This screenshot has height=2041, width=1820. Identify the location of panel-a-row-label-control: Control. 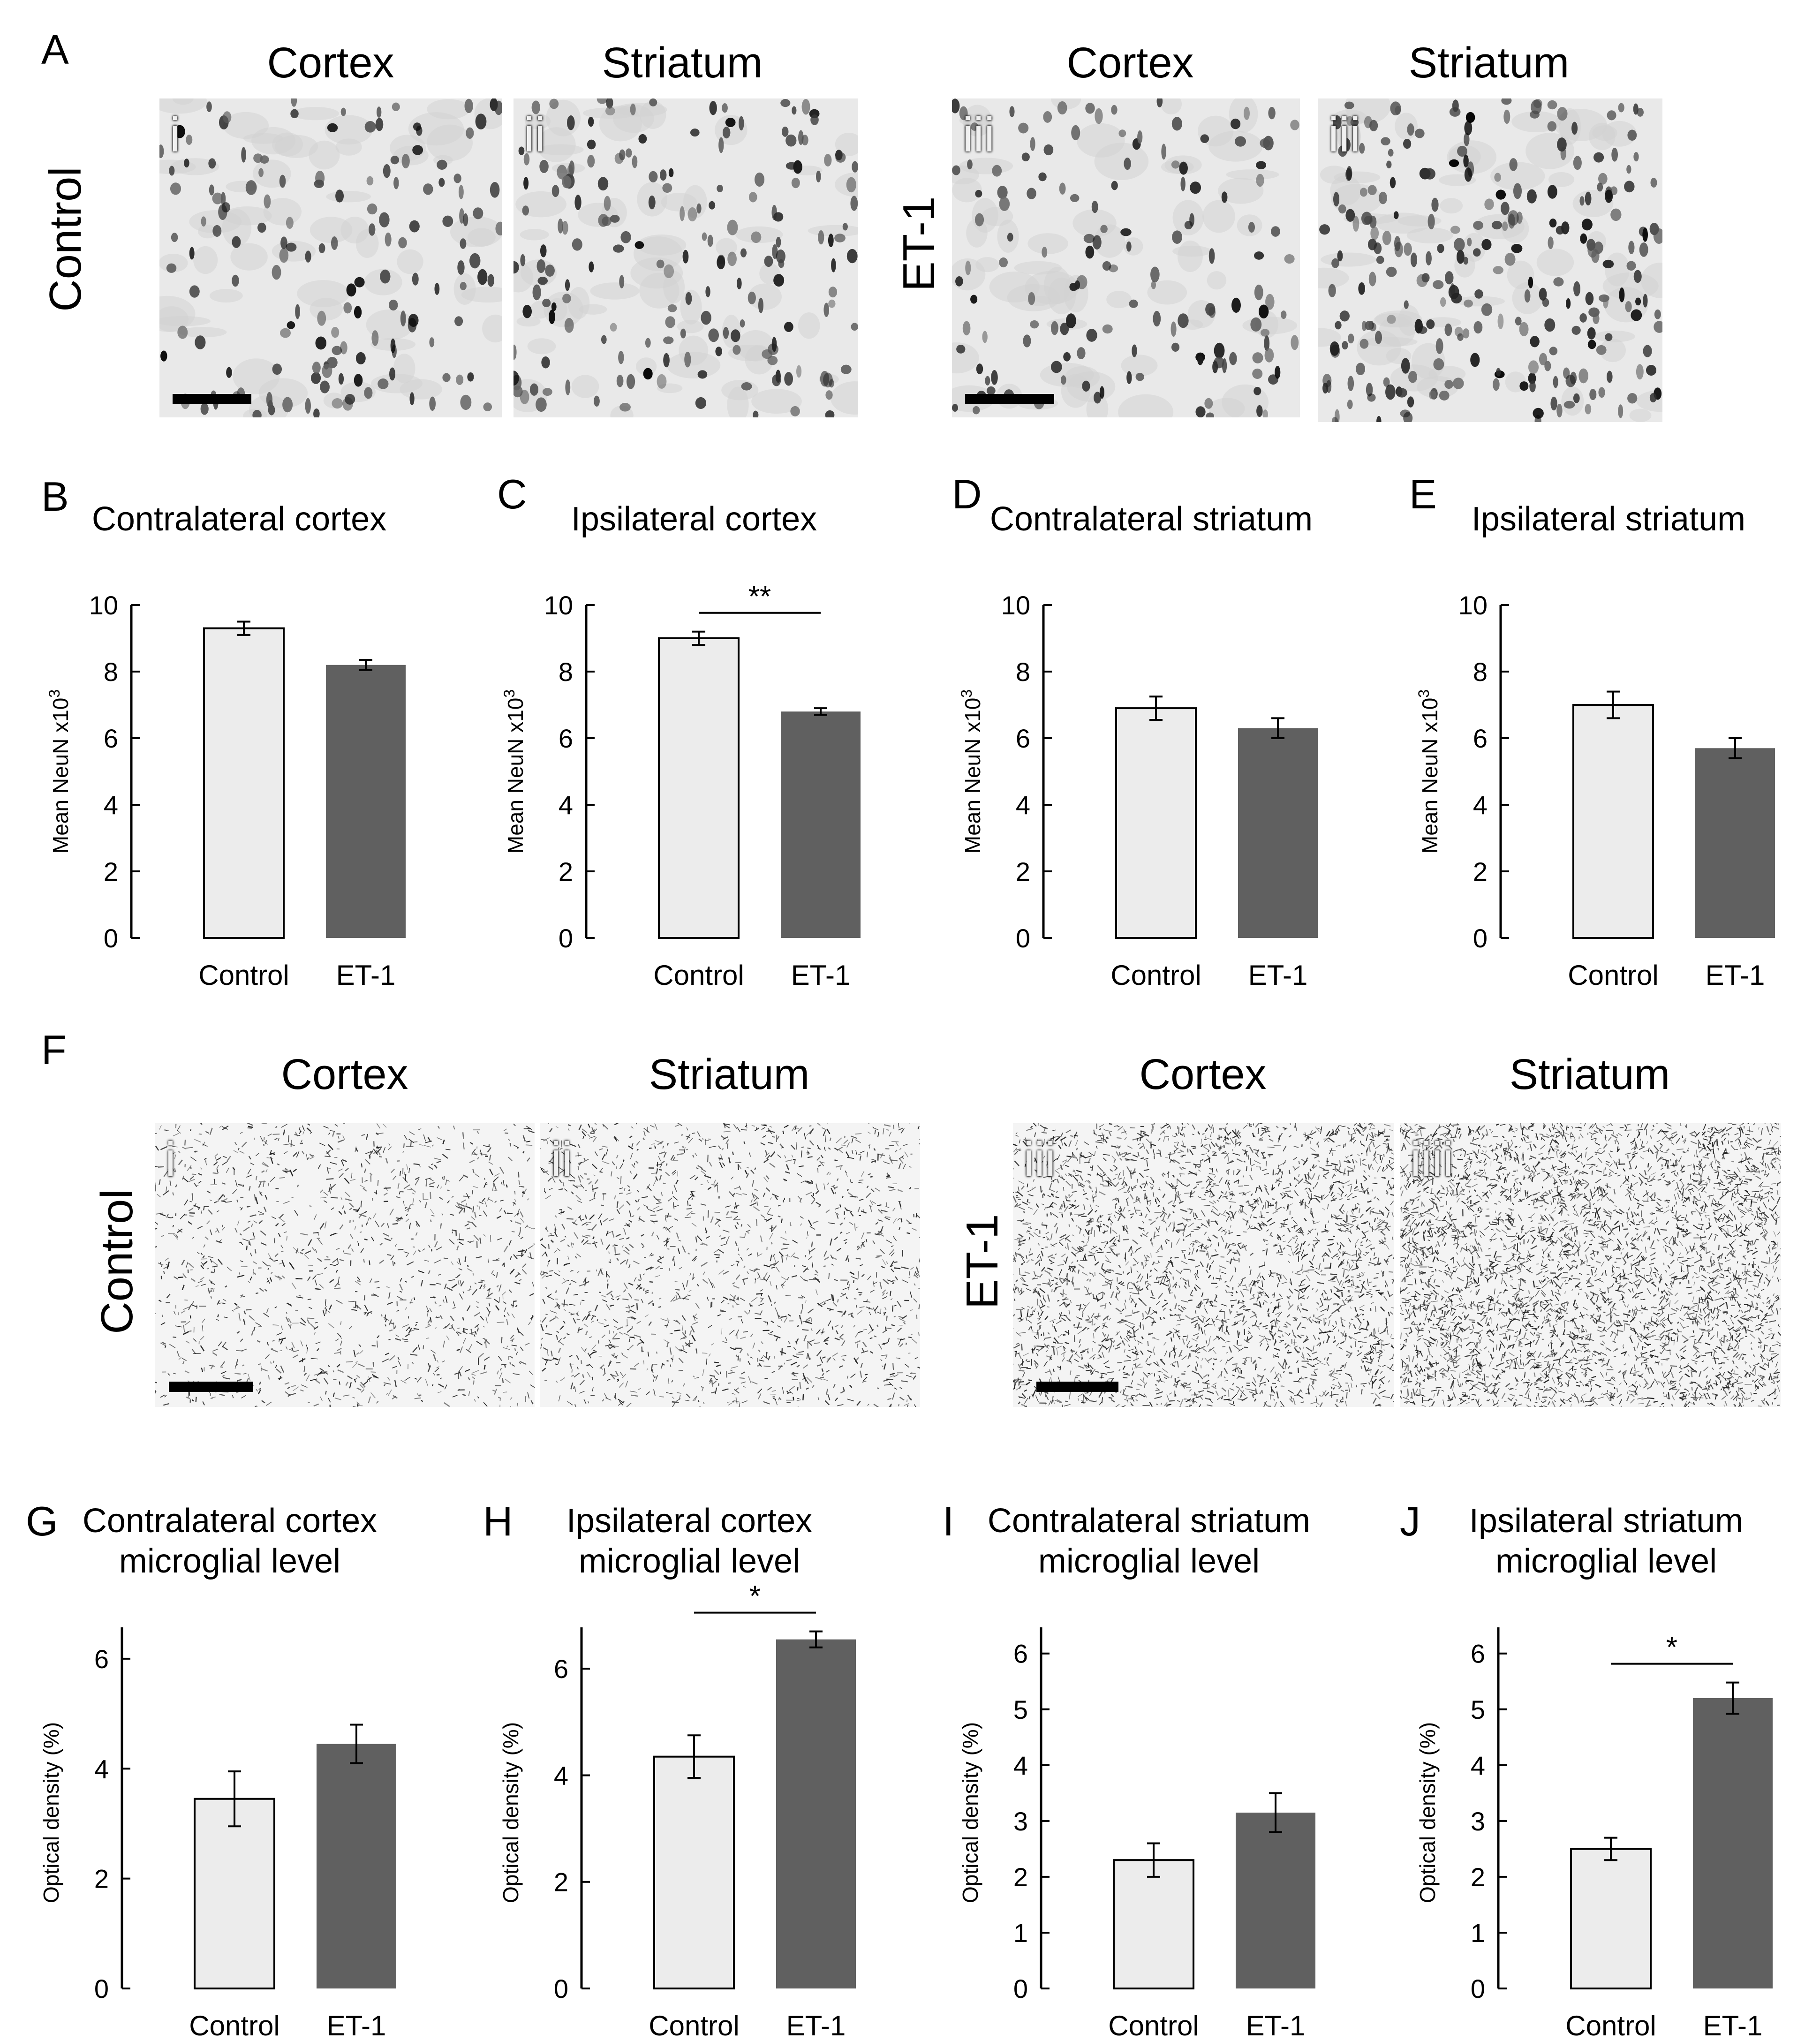
(65, 239).